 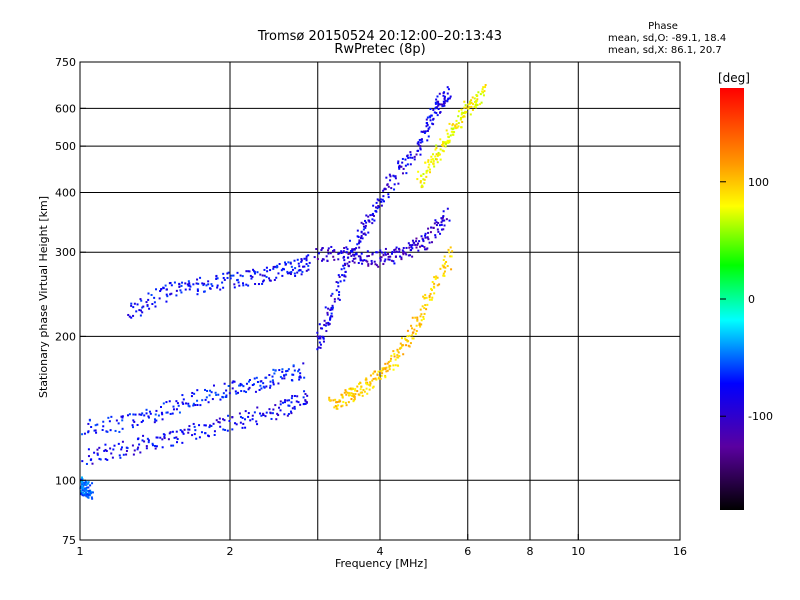 I want to click on x-tick-label: 2, so click(x=230, y=551).